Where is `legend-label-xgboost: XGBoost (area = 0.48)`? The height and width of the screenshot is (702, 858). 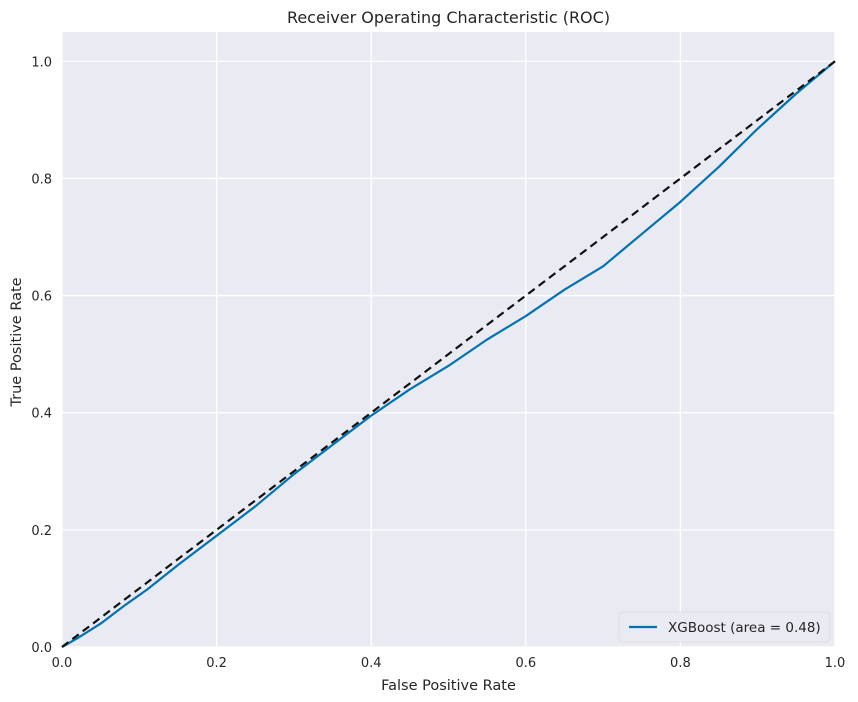 legend-label-xgboost: XGBoost (area = 0.48) is located at coordinates (744, 628).